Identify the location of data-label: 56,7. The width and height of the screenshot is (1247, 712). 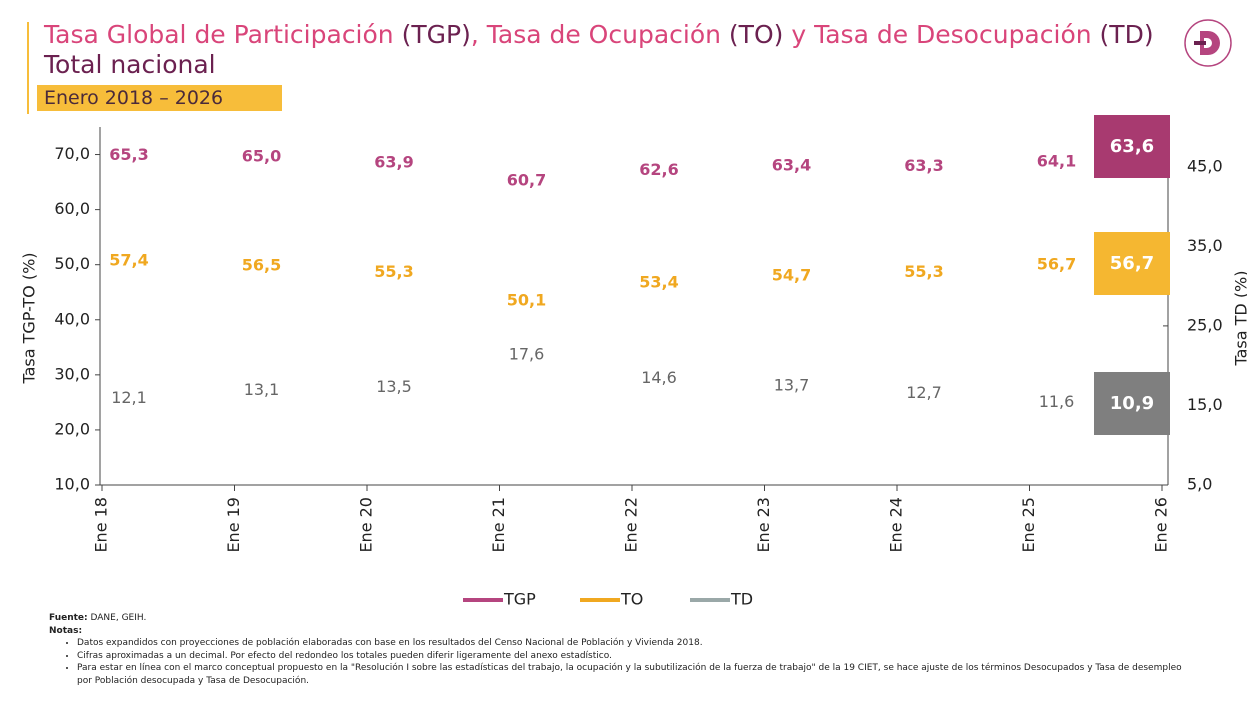
(1056, 263).